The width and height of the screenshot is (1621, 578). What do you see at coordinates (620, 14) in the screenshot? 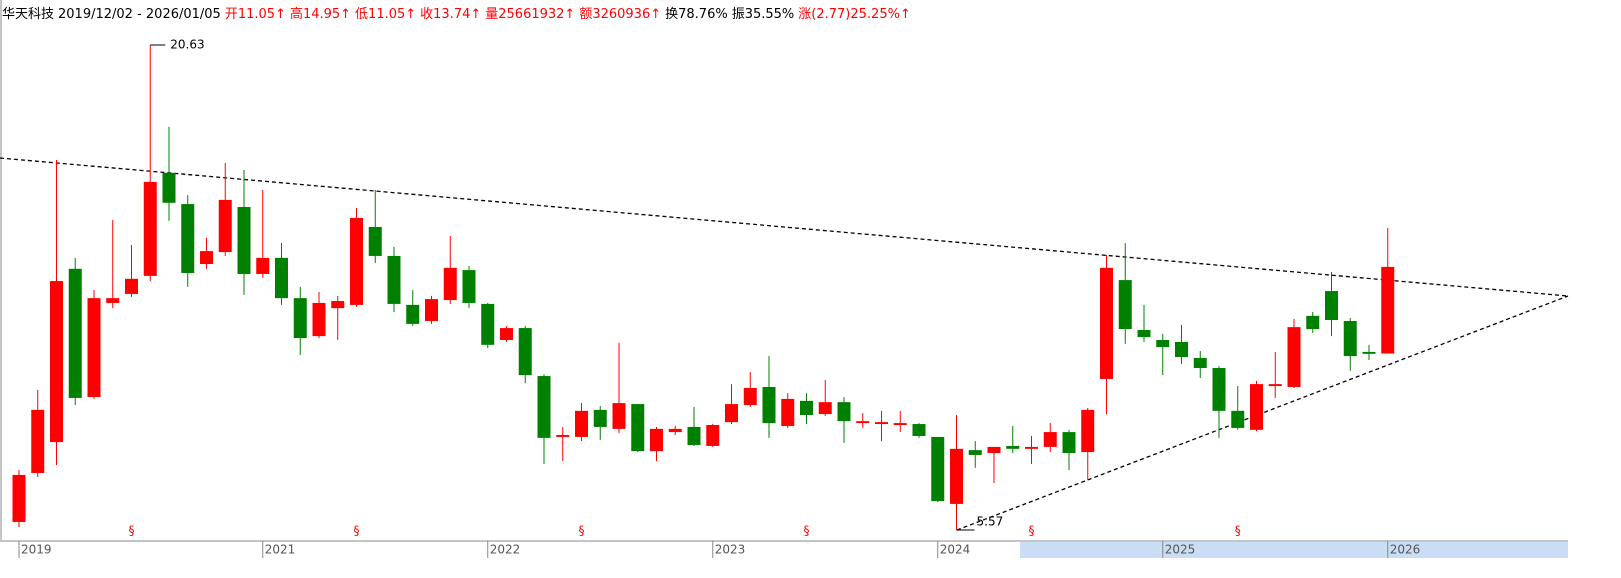
I see `header-item: 额3260936↑` at bounding box center [620, 14].